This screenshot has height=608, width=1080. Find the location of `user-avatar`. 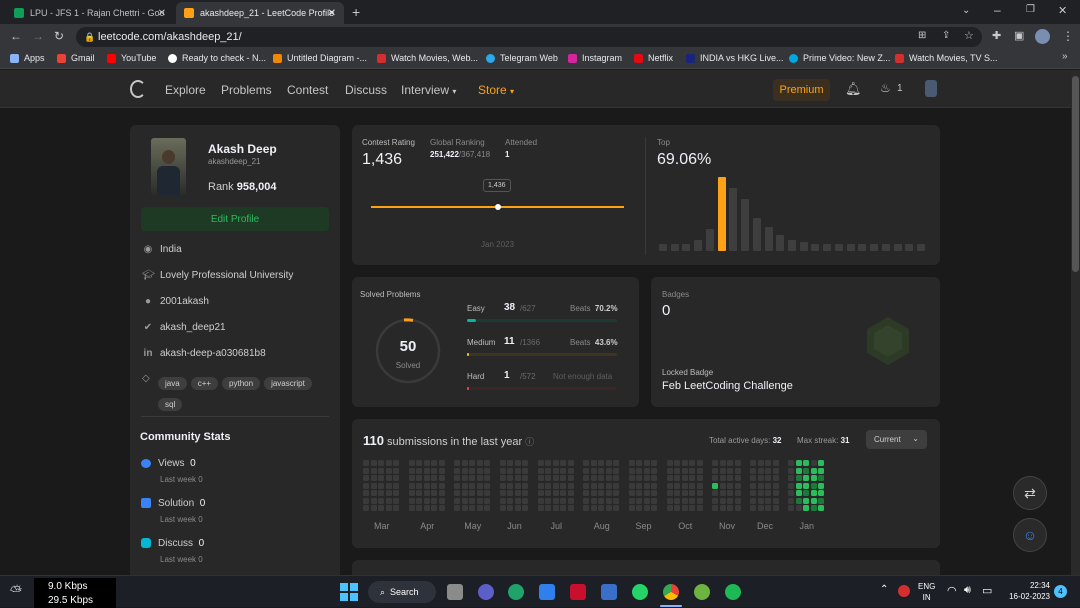

user-avatar is located at coordinates (931, 88).